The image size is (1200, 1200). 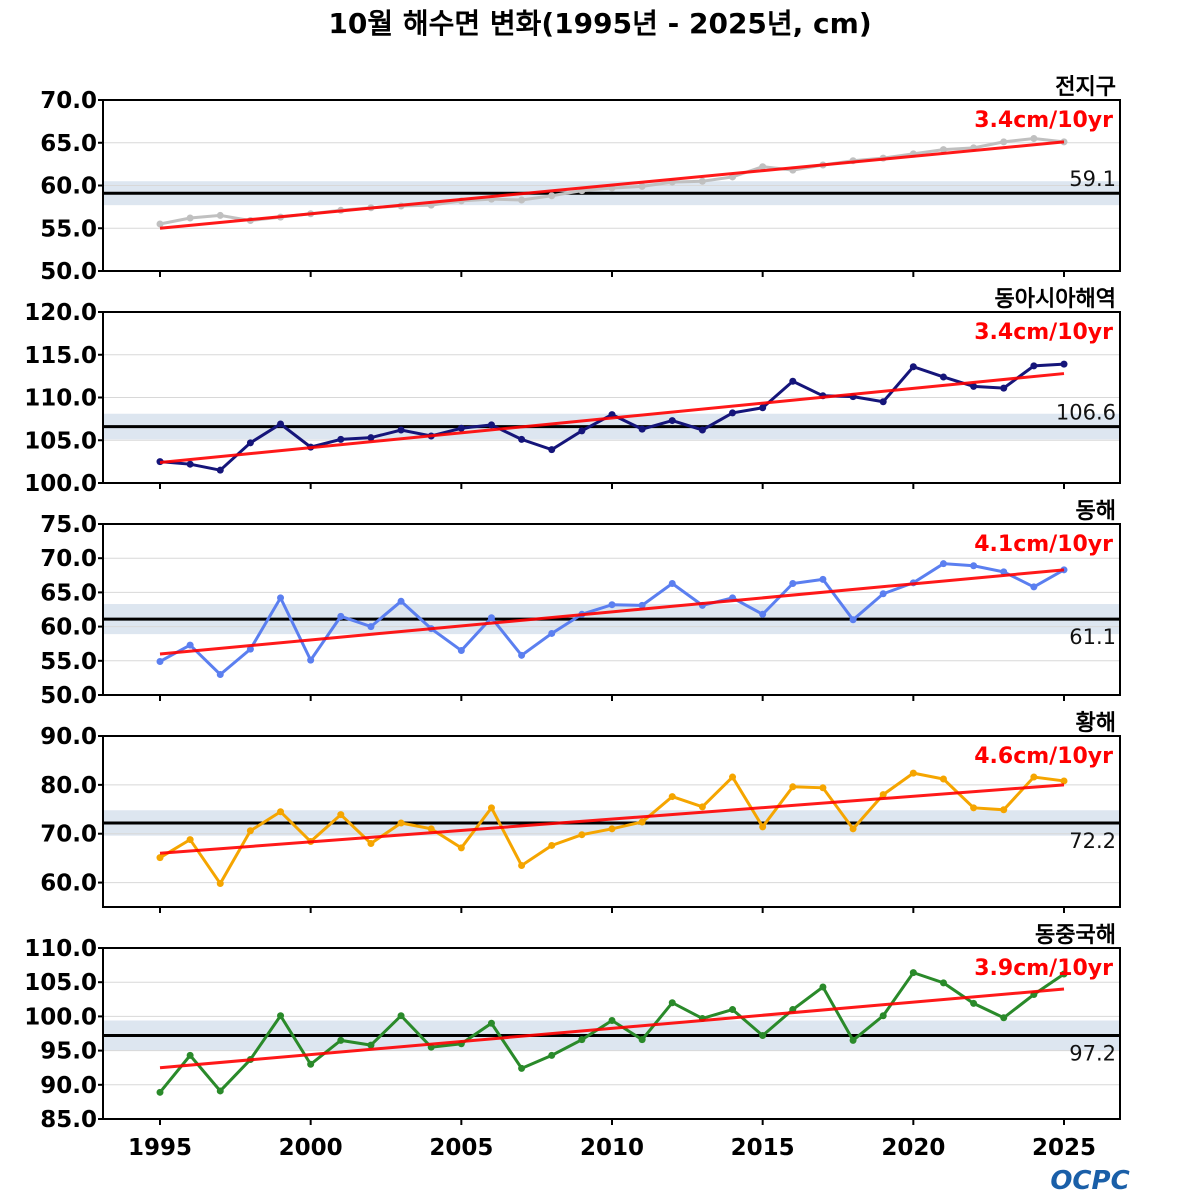 What do you see at coordinates (612, 1148) in the screenshot?
I see `x-tick-label: 2010` at bounding box center [612, 1148].